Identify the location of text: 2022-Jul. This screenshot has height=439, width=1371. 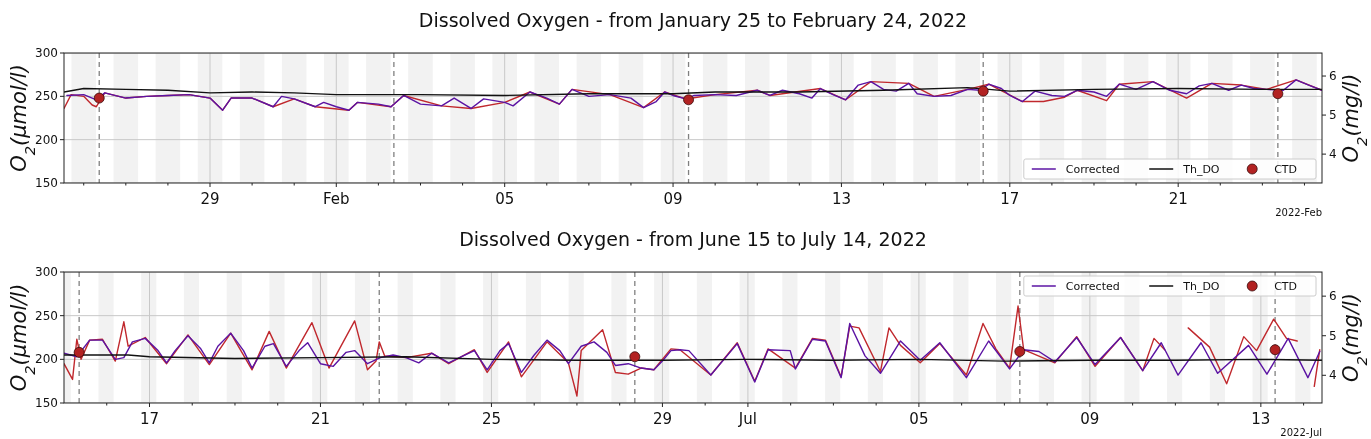
(1301, 432).